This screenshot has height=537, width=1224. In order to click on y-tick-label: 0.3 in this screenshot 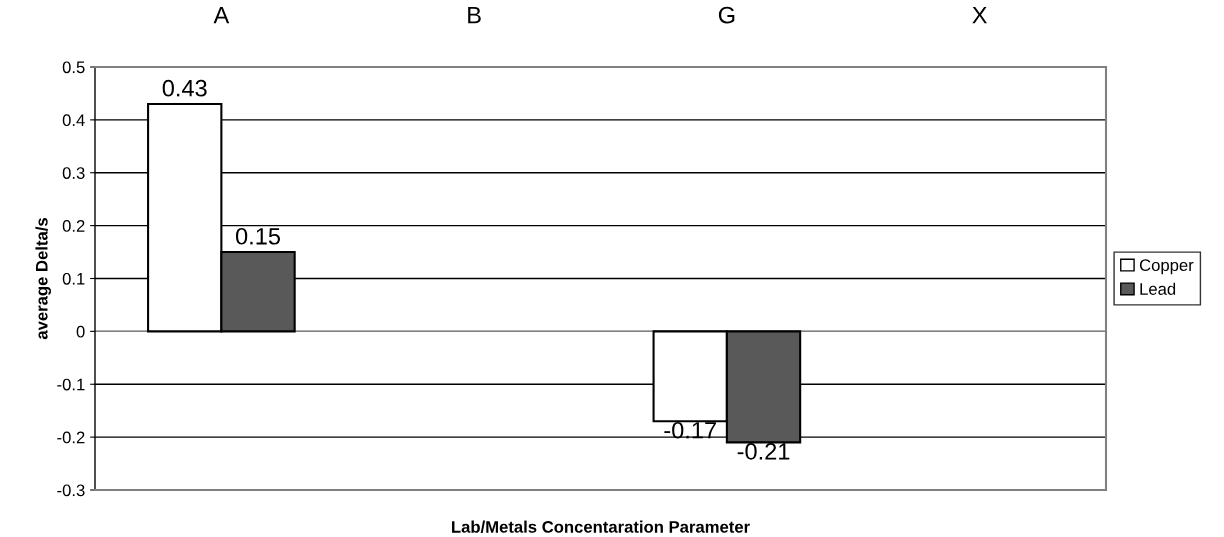, I will do `click(73, 173)`.